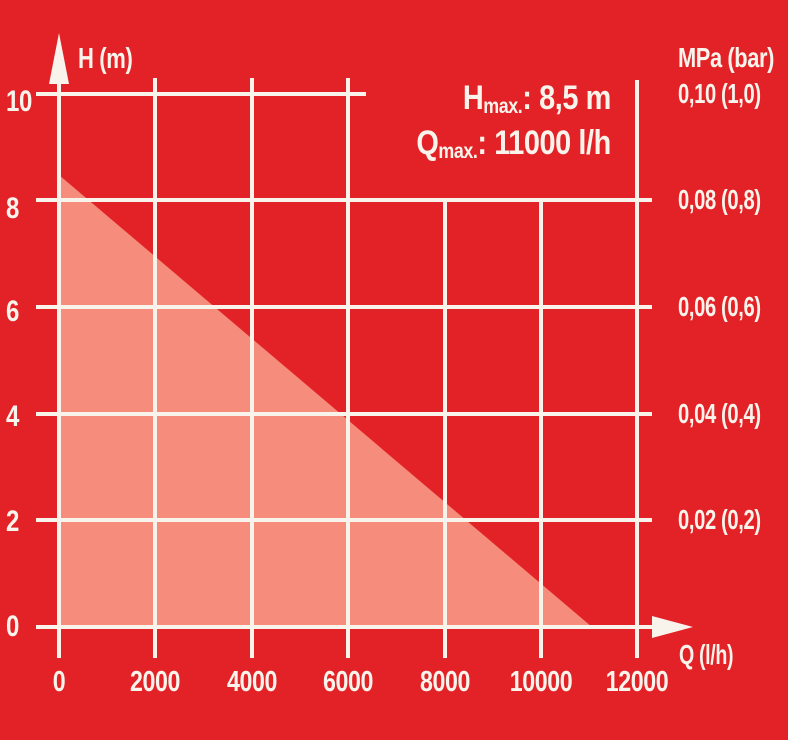  I want to click on x-axis-arrow-icon, so click(672, 627).